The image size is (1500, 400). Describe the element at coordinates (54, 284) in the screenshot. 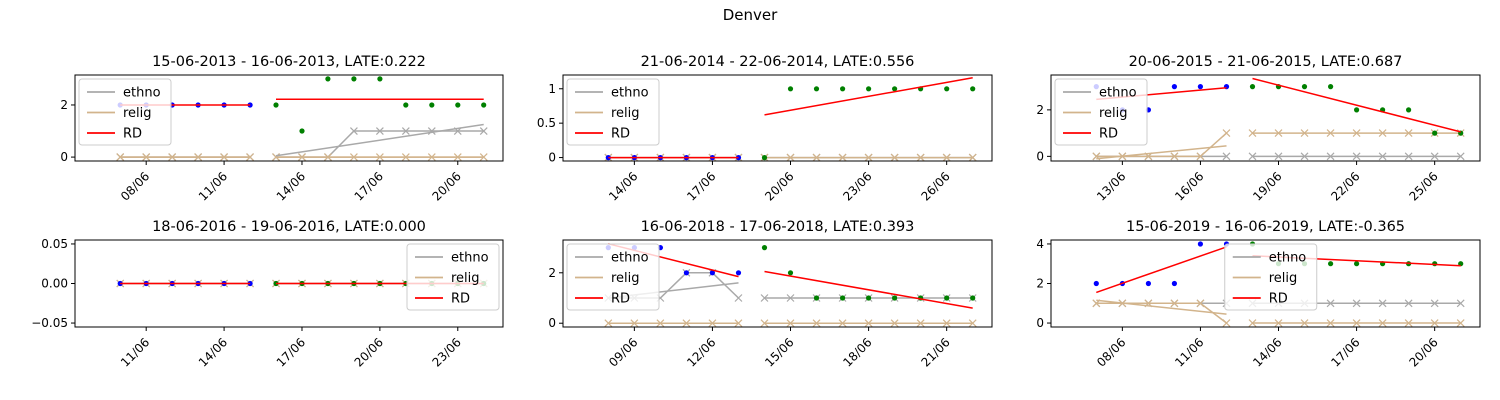

I see `y-tick-label: 0.00` at that location.